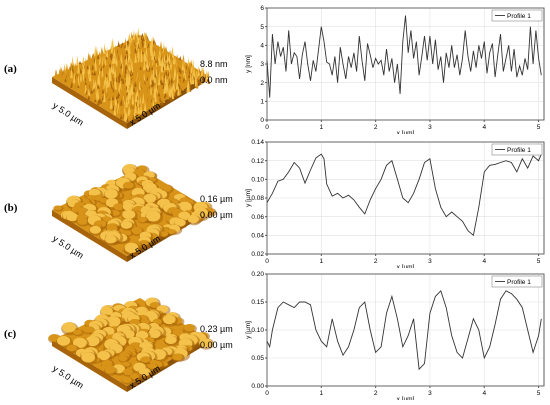 This screenshot has height=405, width=550. I want to click on x-tick-label: 2, so click(376, 261).